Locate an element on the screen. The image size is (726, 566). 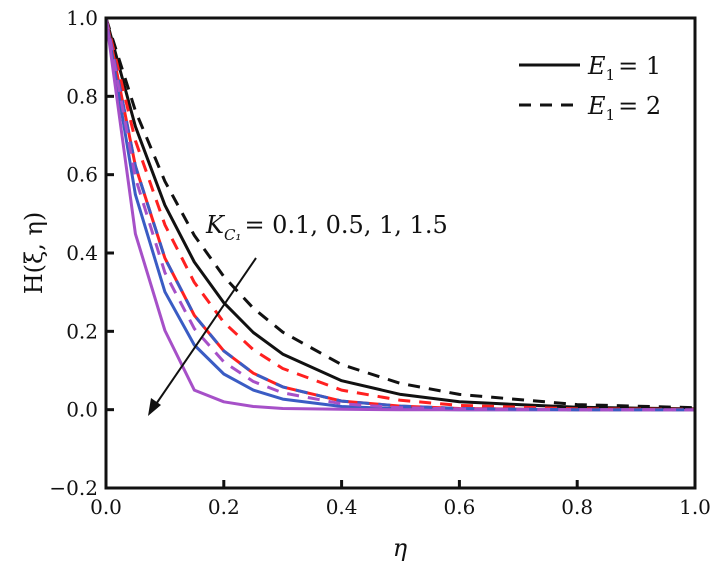
y-tick-label: 0.4 is located at coordinates (82, 253).